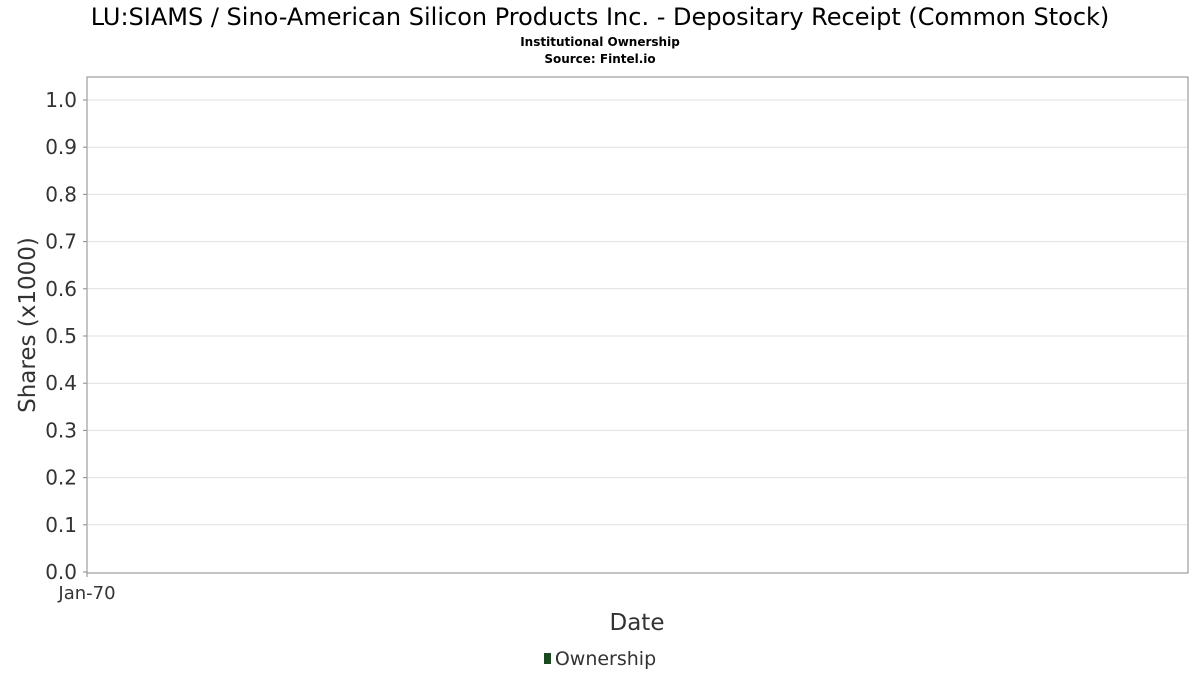  What do you see at coordinates (28, 325) in the screenshot?
I see `y-axis-label: Shares (x1000)` at bounding box center [28, 325].